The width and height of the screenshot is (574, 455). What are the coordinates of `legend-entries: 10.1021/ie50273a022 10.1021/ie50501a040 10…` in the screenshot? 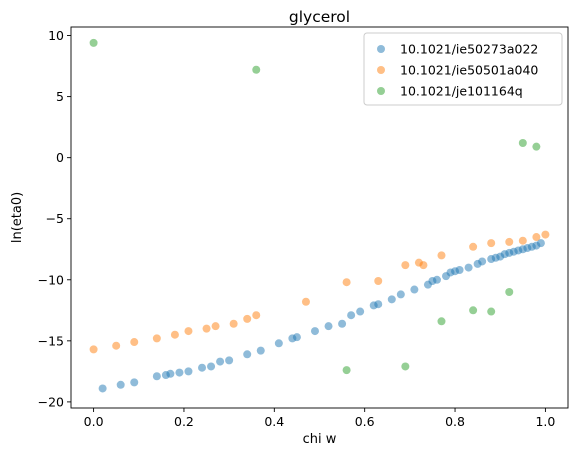 It's located at (457, 70).